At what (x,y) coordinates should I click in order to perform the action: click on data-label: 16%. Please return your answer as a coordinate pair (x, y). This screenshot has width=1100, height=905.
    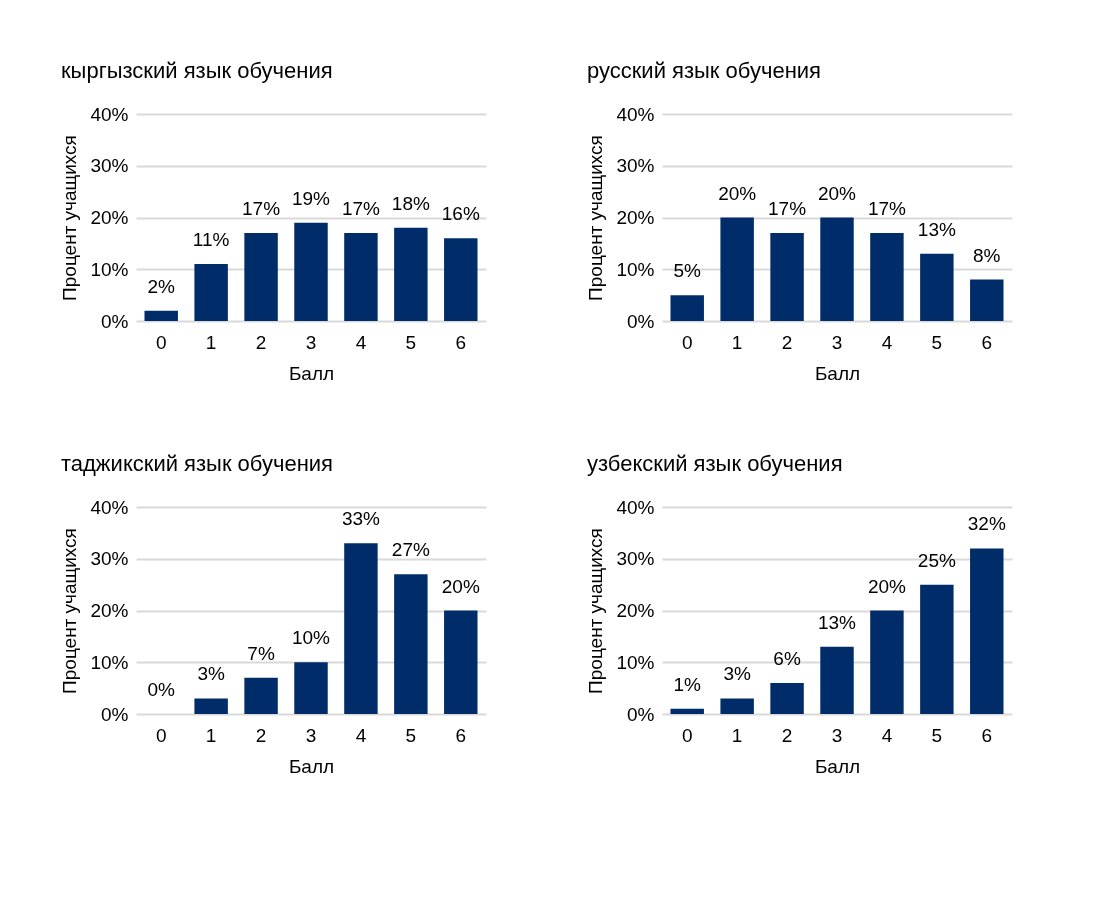
    Looking at the image, I should click on (460, 214).